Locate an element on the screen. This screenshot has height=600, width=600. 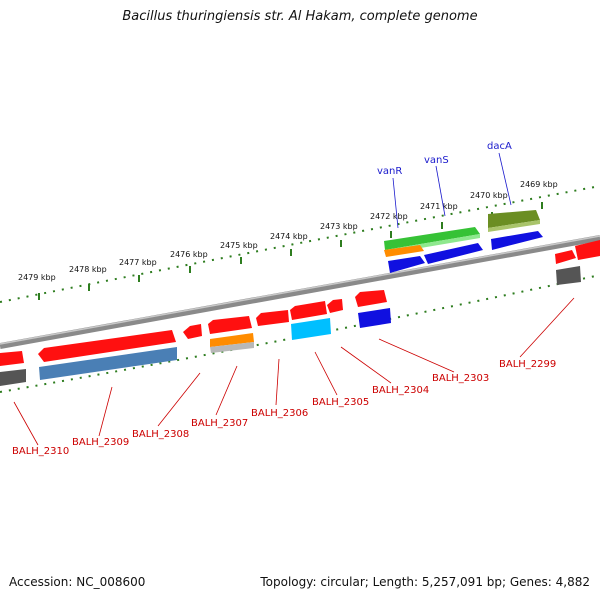
kbp-tick-label: 2469 kbp is located at coordinates (539, 184).